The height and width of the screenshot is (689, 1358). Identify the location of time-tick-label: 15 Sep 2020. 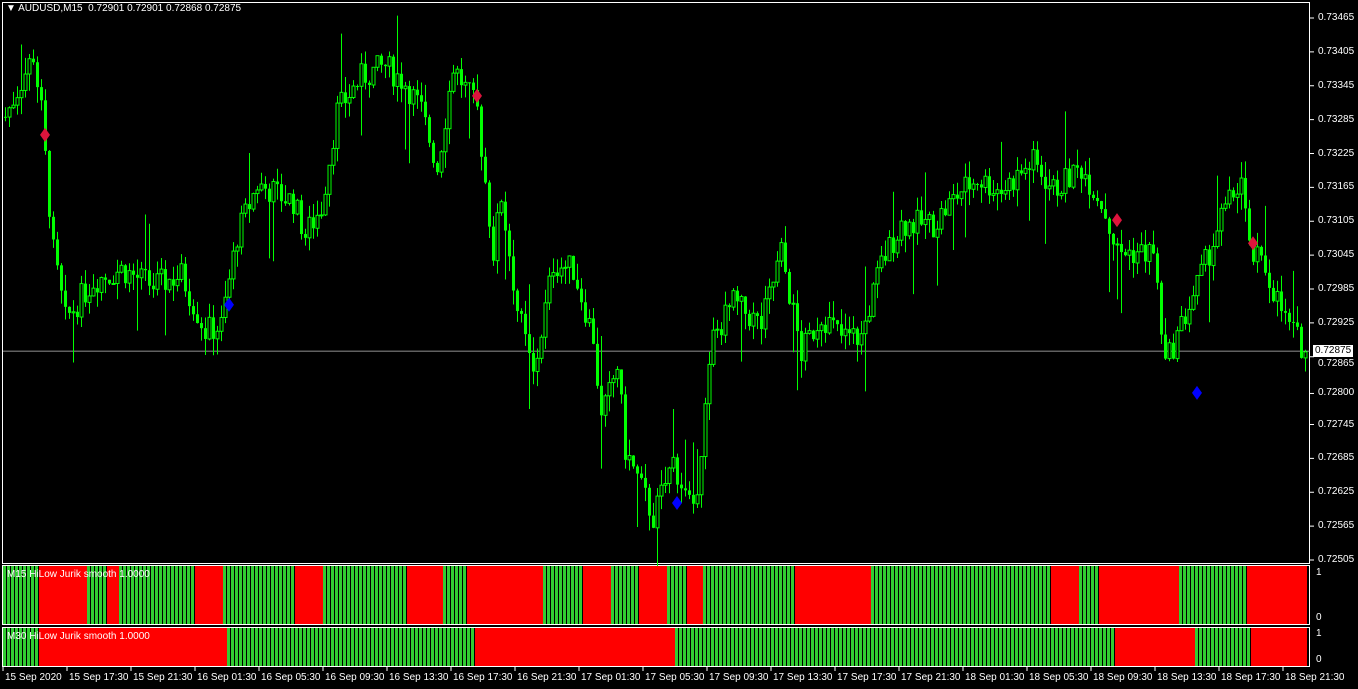
(33, 677).